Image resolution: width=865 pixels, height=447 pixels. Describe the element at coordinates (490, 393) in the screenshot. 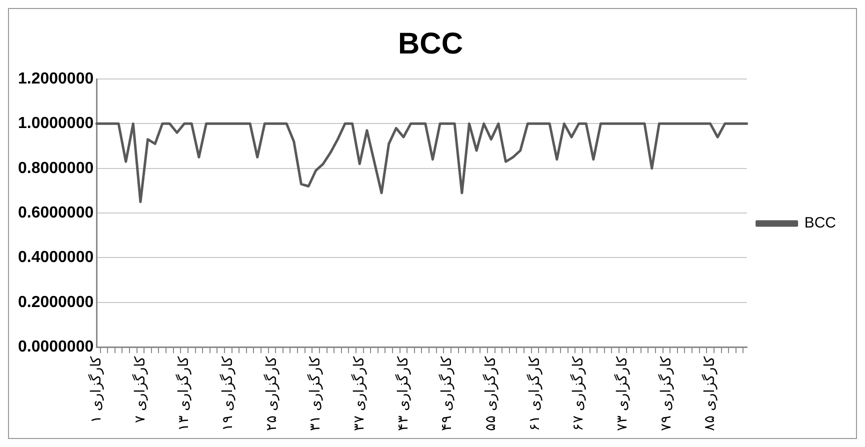

I see `x-tick-label: کارگزاری ۵۵` at that location.